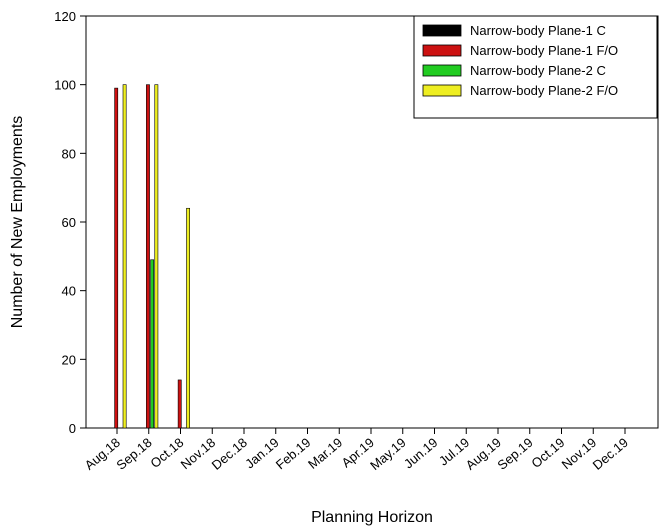  I want to click on x-tick-label: Aug.18, so click(102, 454).